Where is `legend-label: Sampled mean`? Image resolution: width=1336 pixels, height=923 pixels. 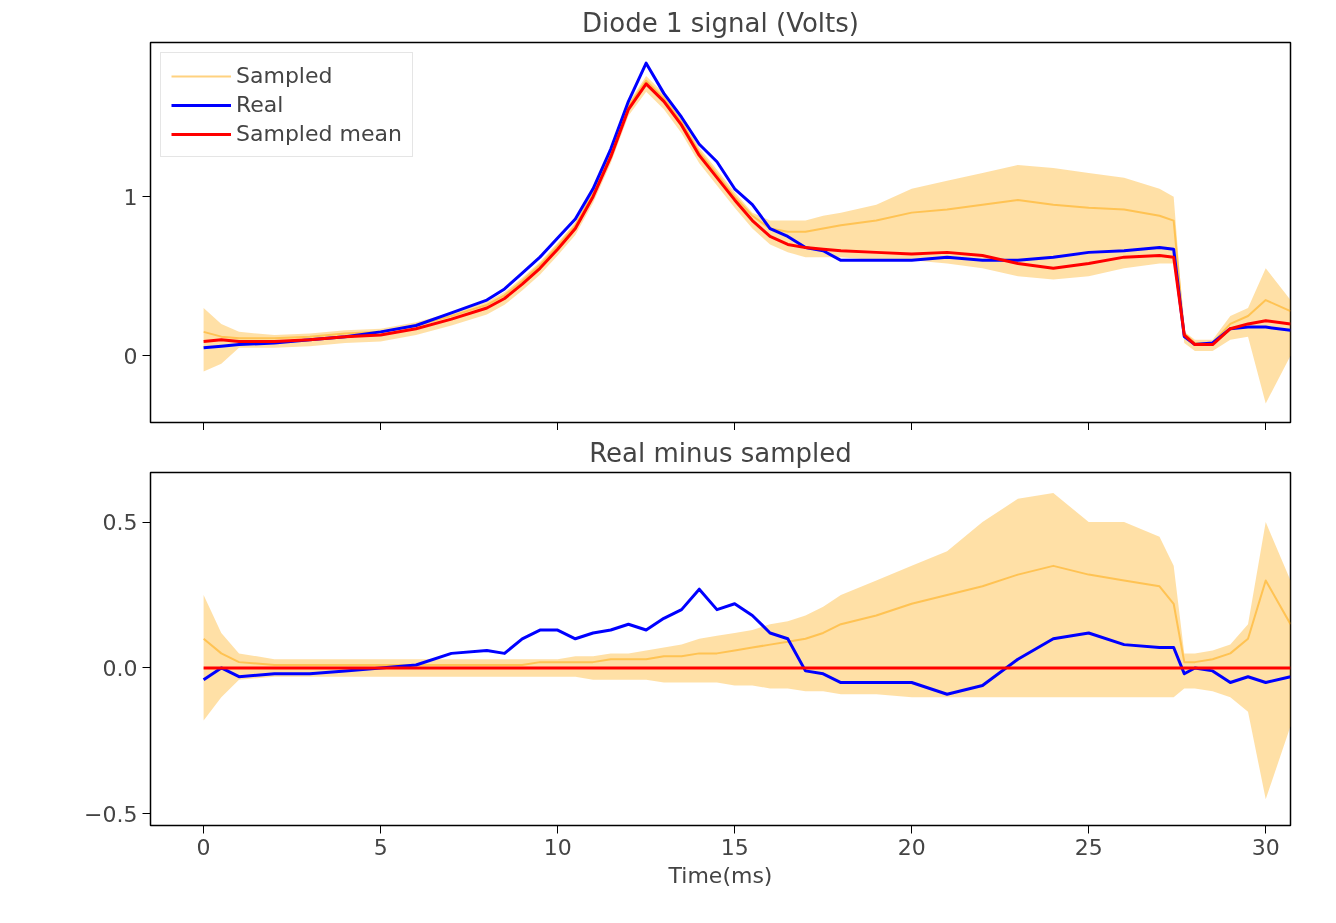 legend-label: Sampled mean is located at coordinates (319, 133).